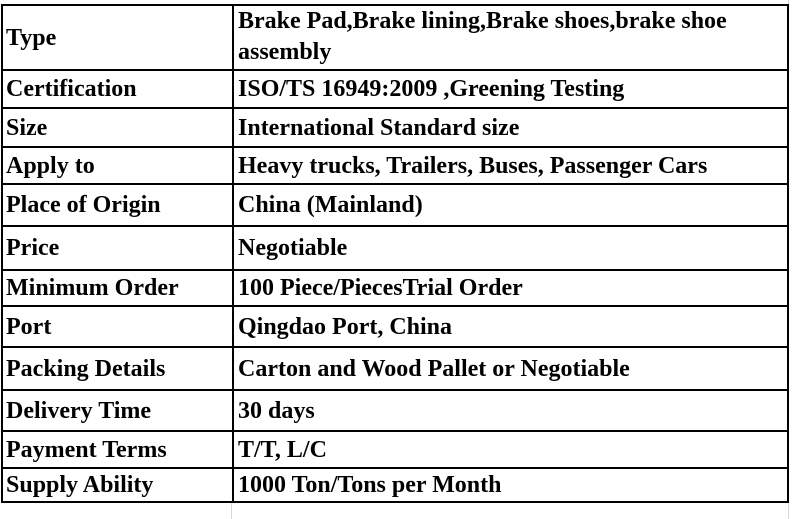  Describe the element at coordinates (117, 326) in the screenshot. I see `row-label: Port` at that location.